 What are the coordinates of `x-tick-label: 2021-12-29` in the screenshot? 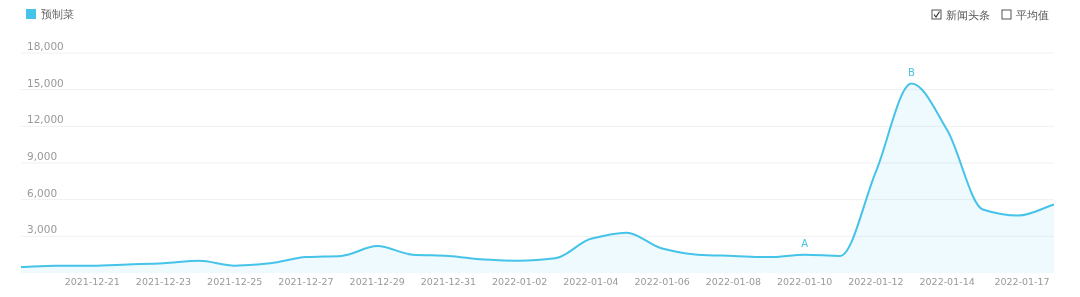 It's located at (377, 281).